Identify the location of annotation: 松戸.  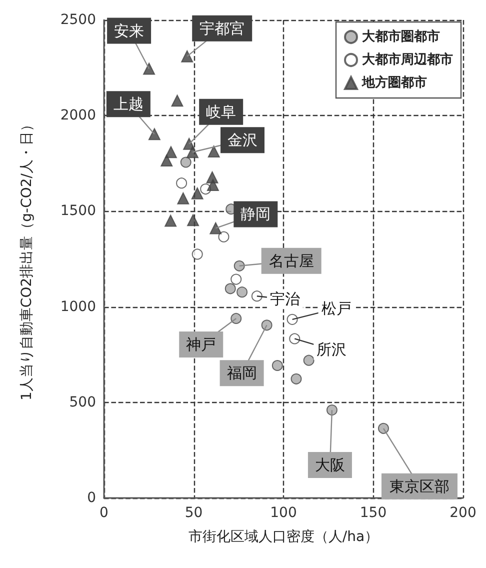
(336, 308).